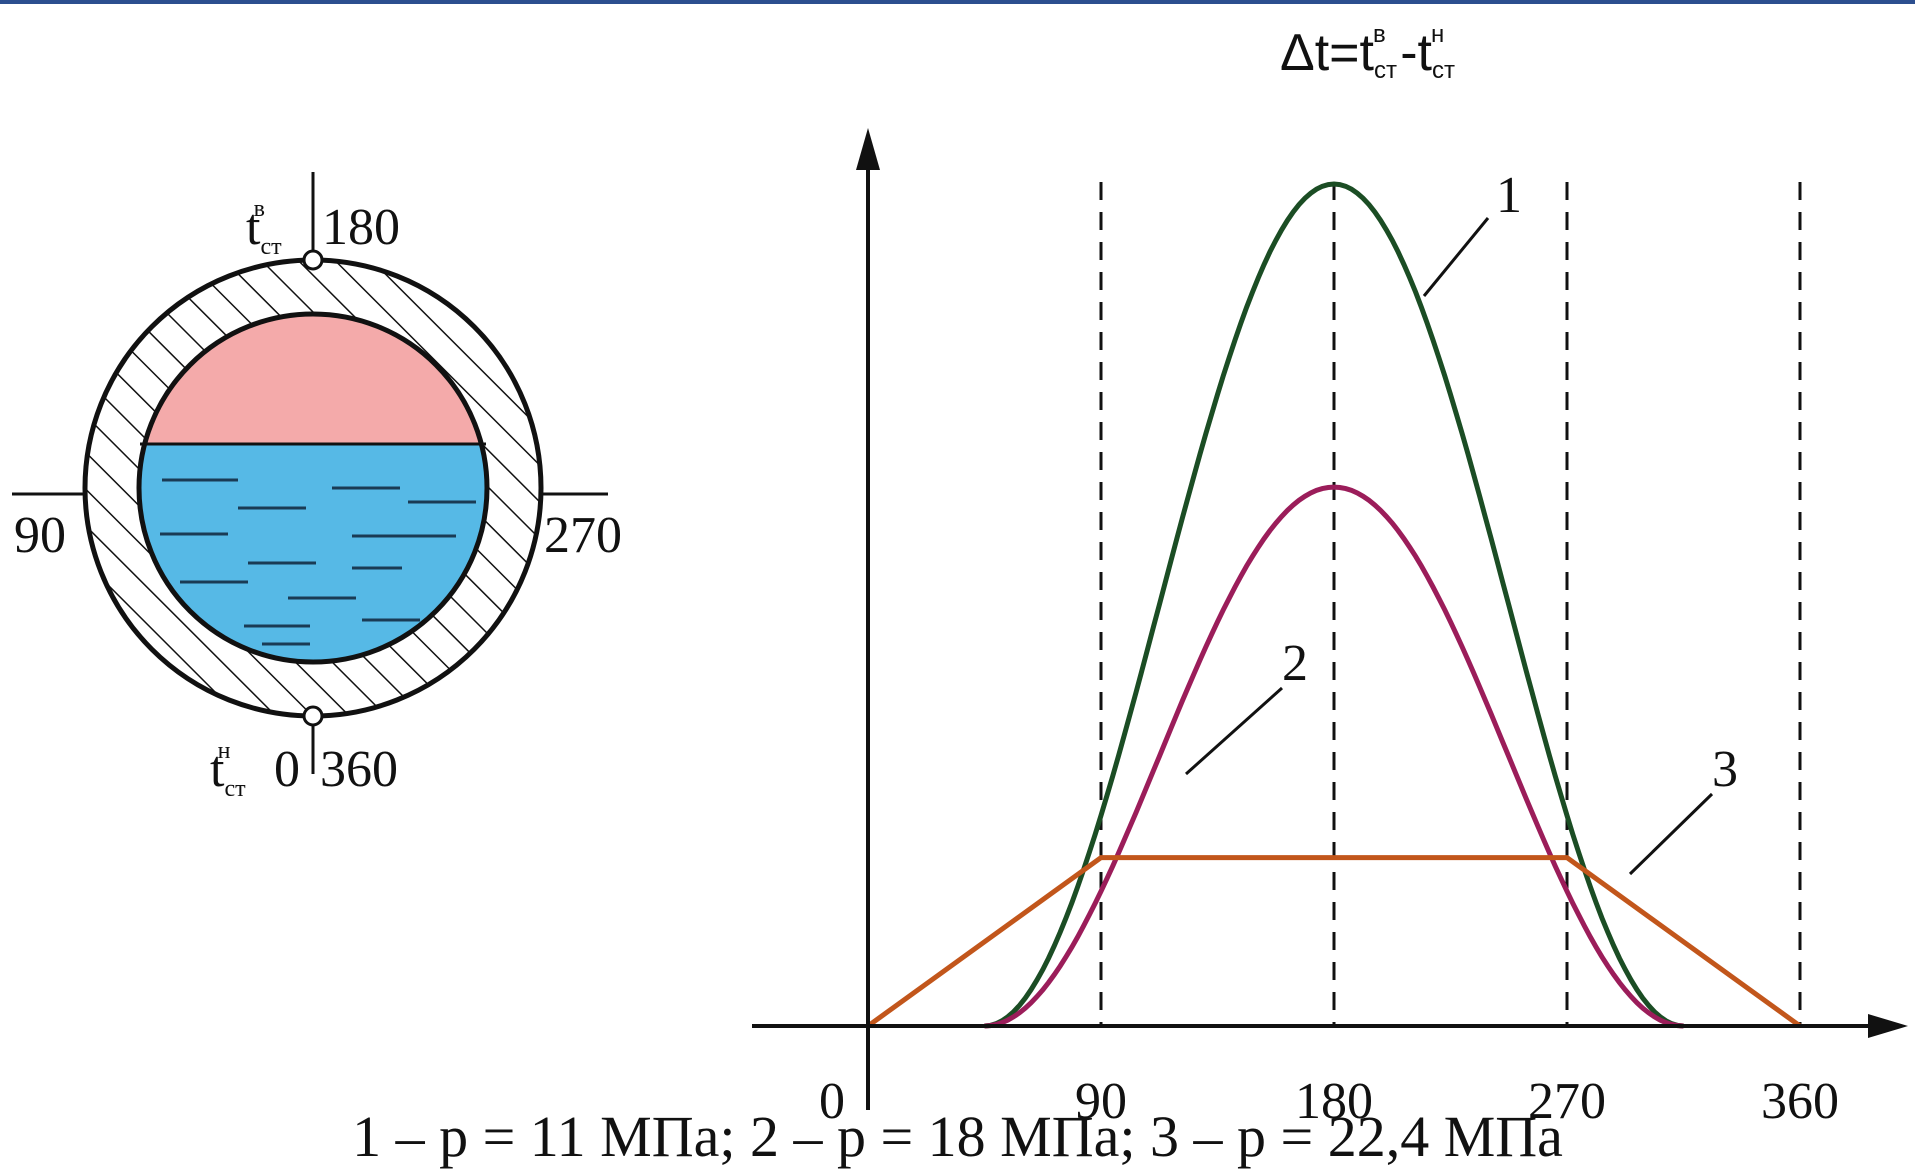 The height and width of the screenshot is (1176, 1915). What do you see at coordinates (583, 535) in the screenshot?
I see `pipe-label-270: 270` at bounding box center [583, 535].